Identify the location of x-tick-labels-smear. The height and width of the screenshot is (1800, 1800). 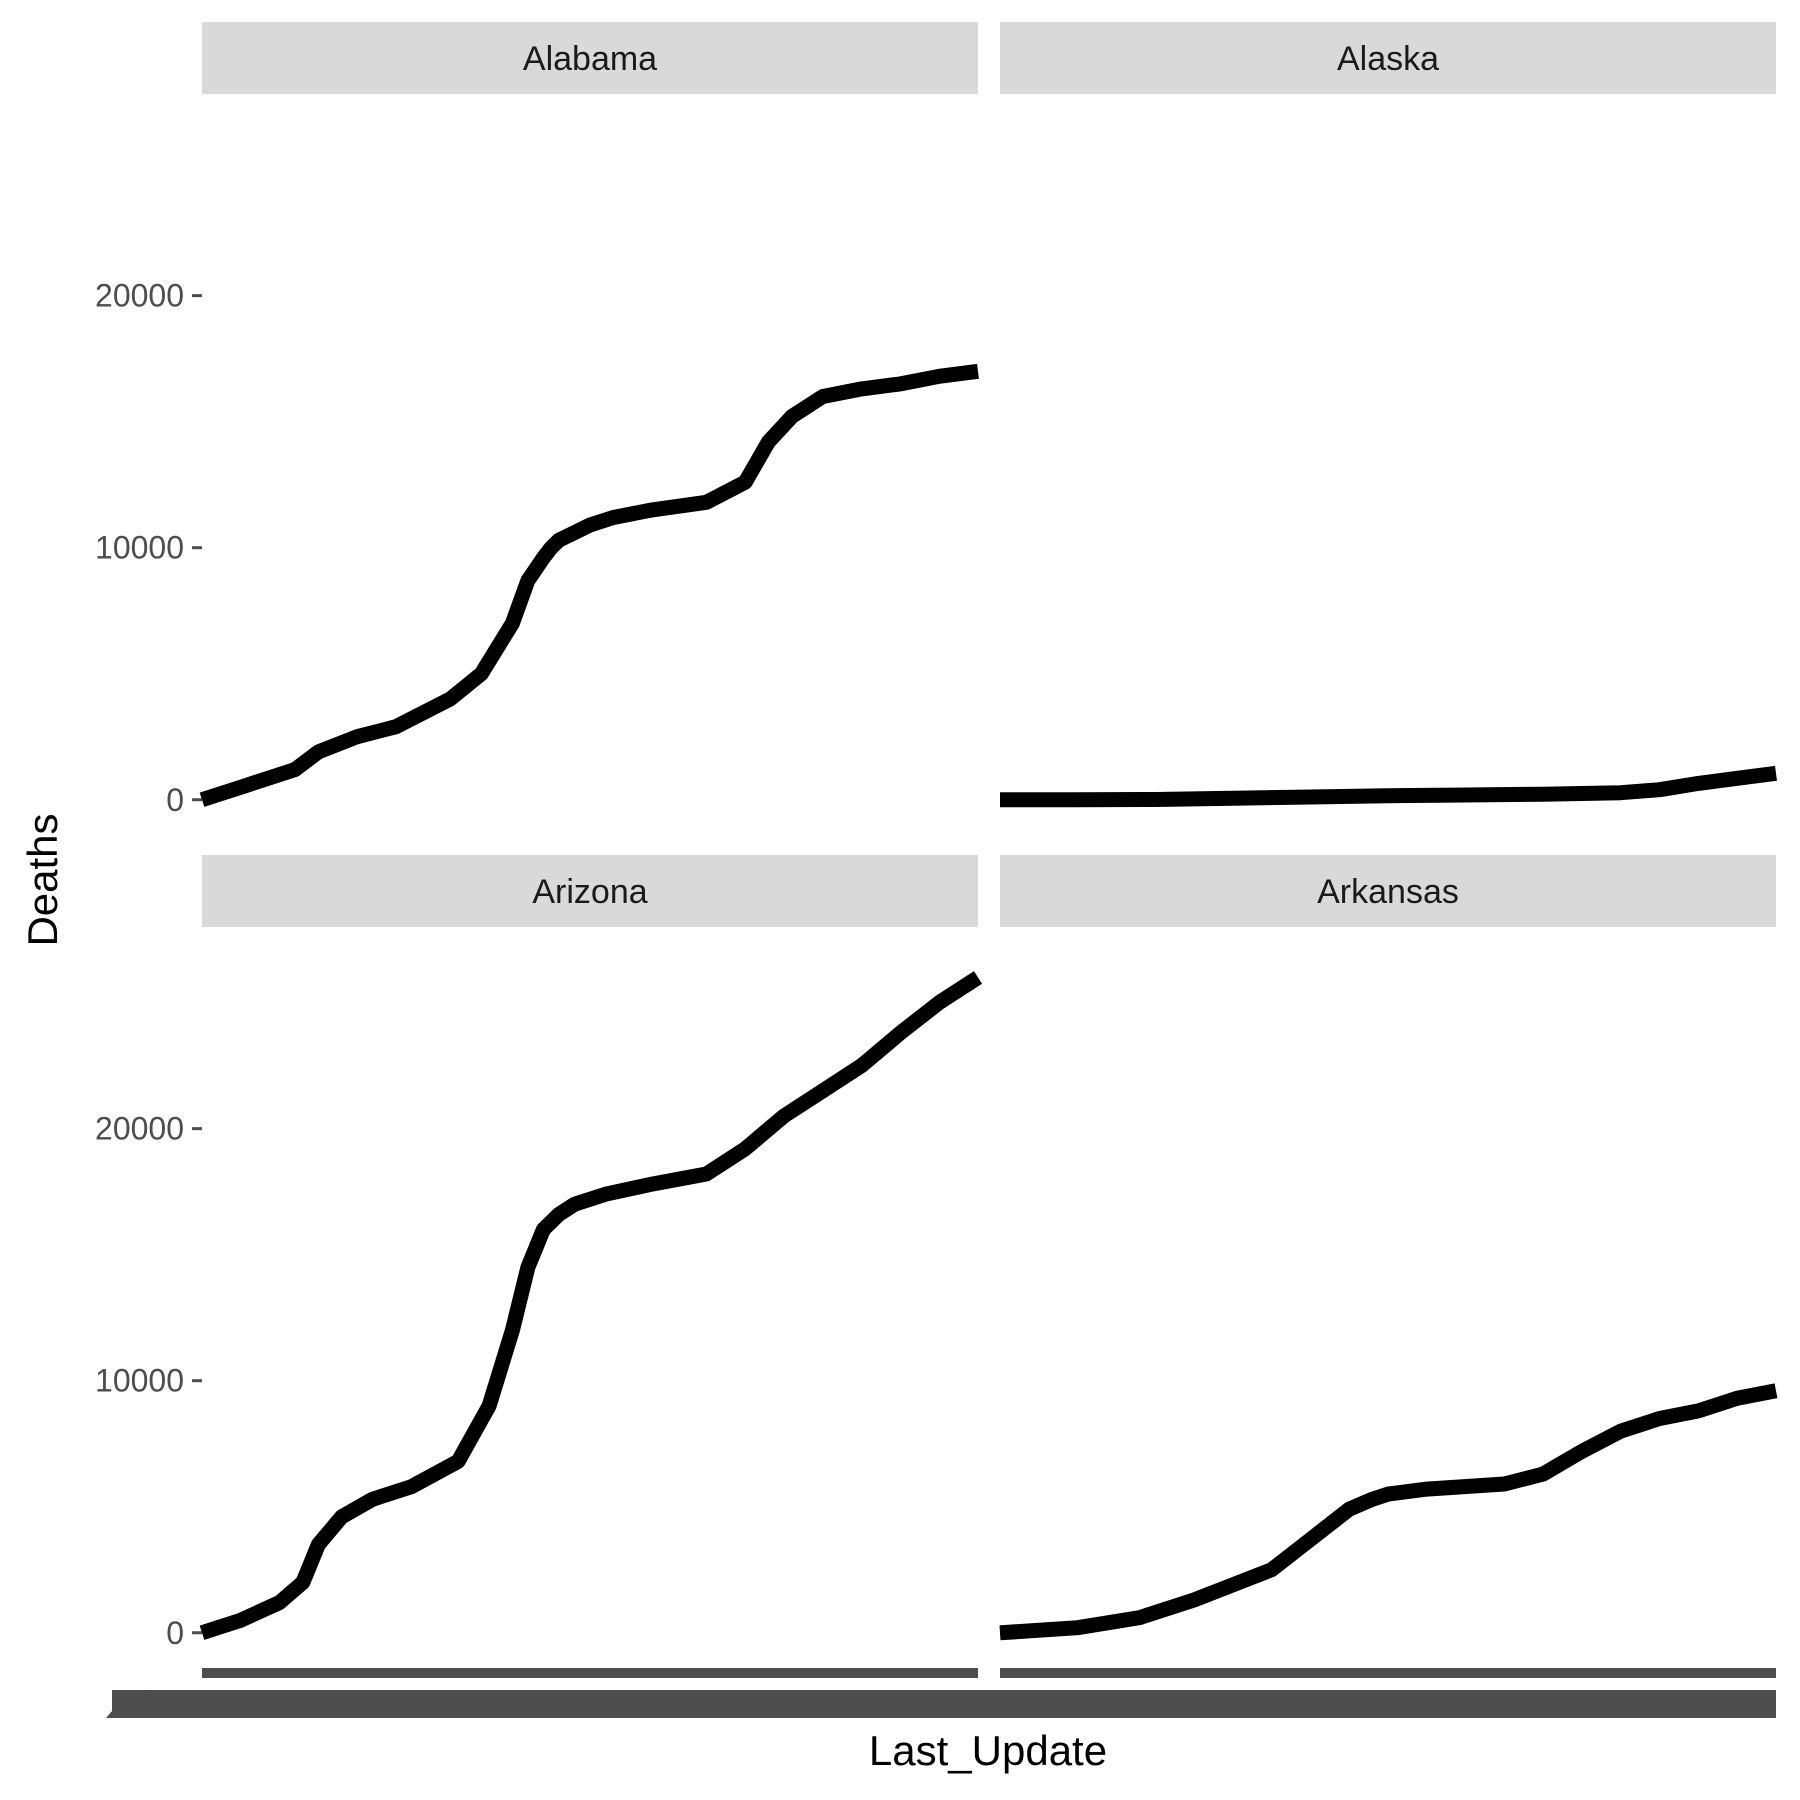
(944, 1704).